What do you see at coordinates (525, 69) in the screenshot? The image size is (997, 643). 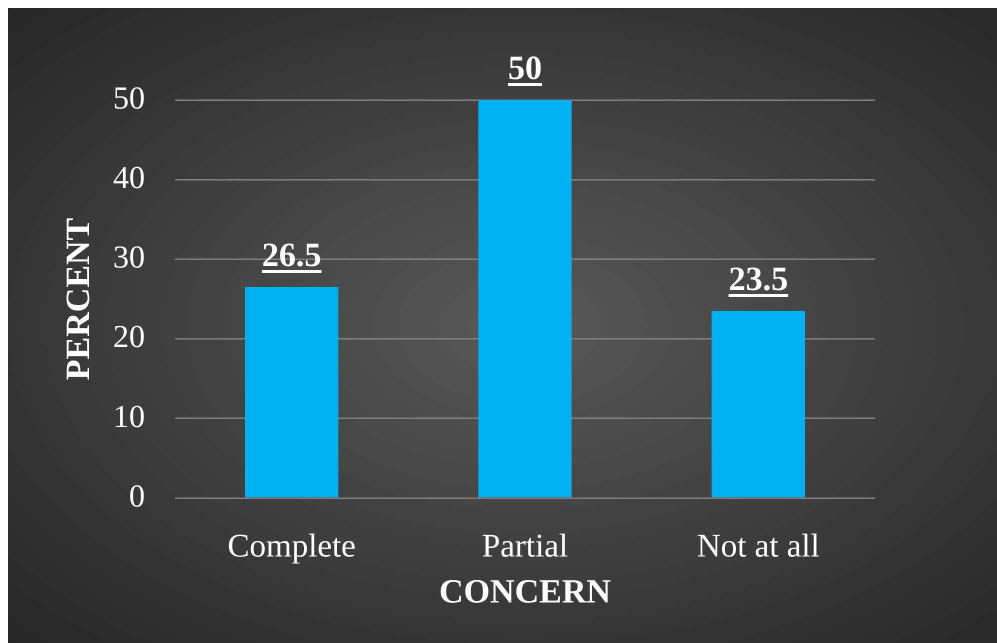 I see `data-label: 50` at bounding box center [525, 69].